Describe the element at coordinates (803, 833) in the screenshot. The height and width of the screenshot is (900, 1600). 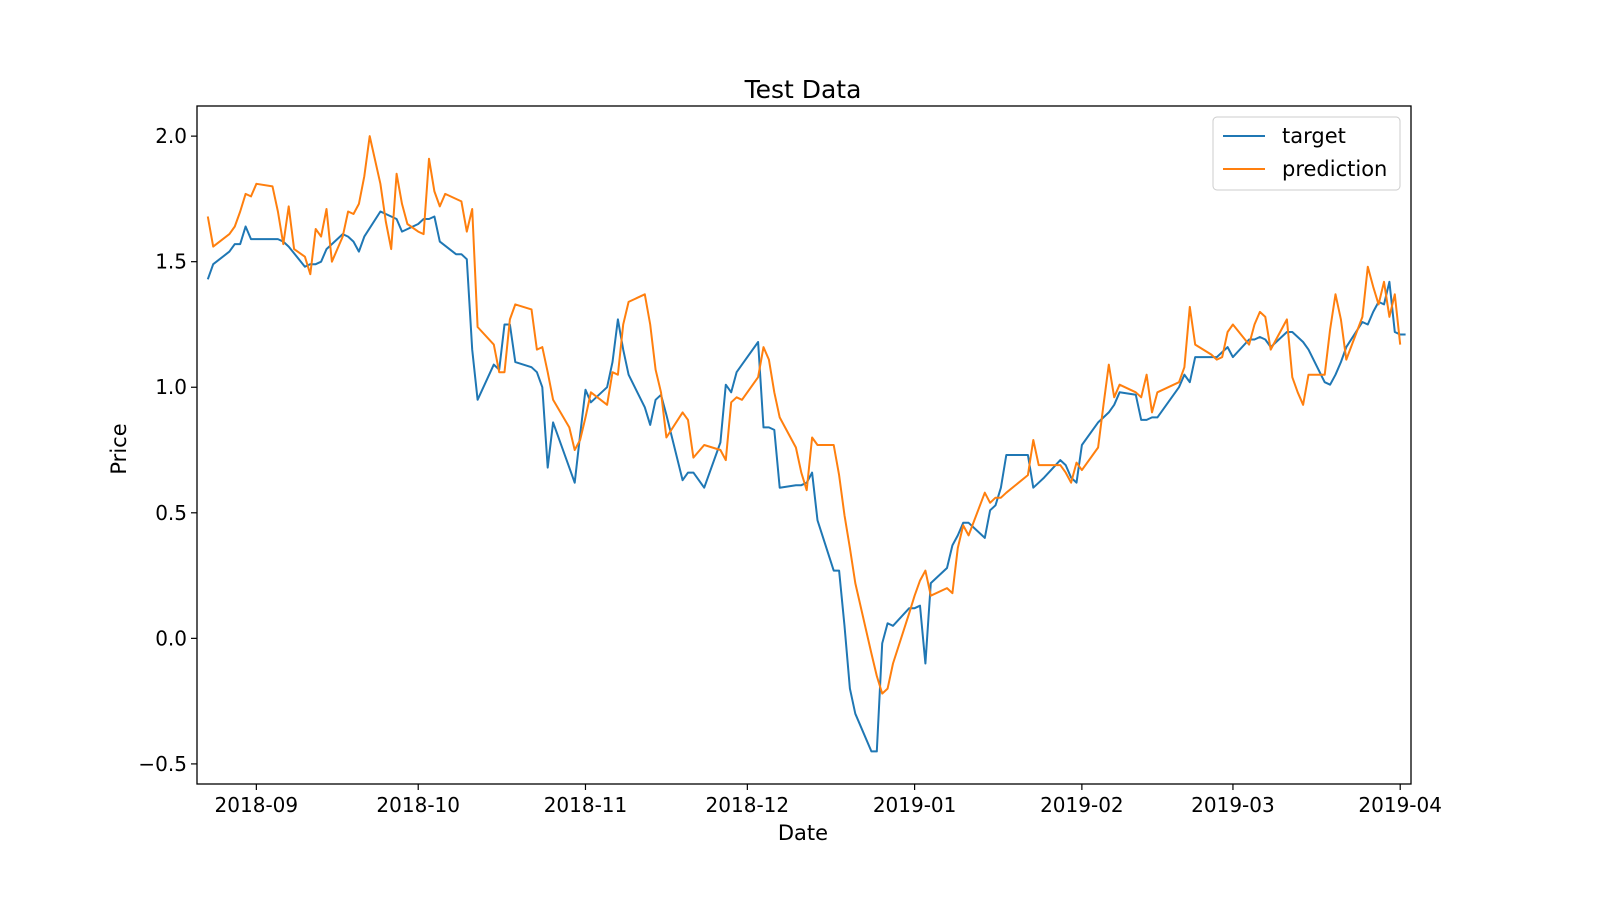
I see `x-axis-label: Date` at that location.